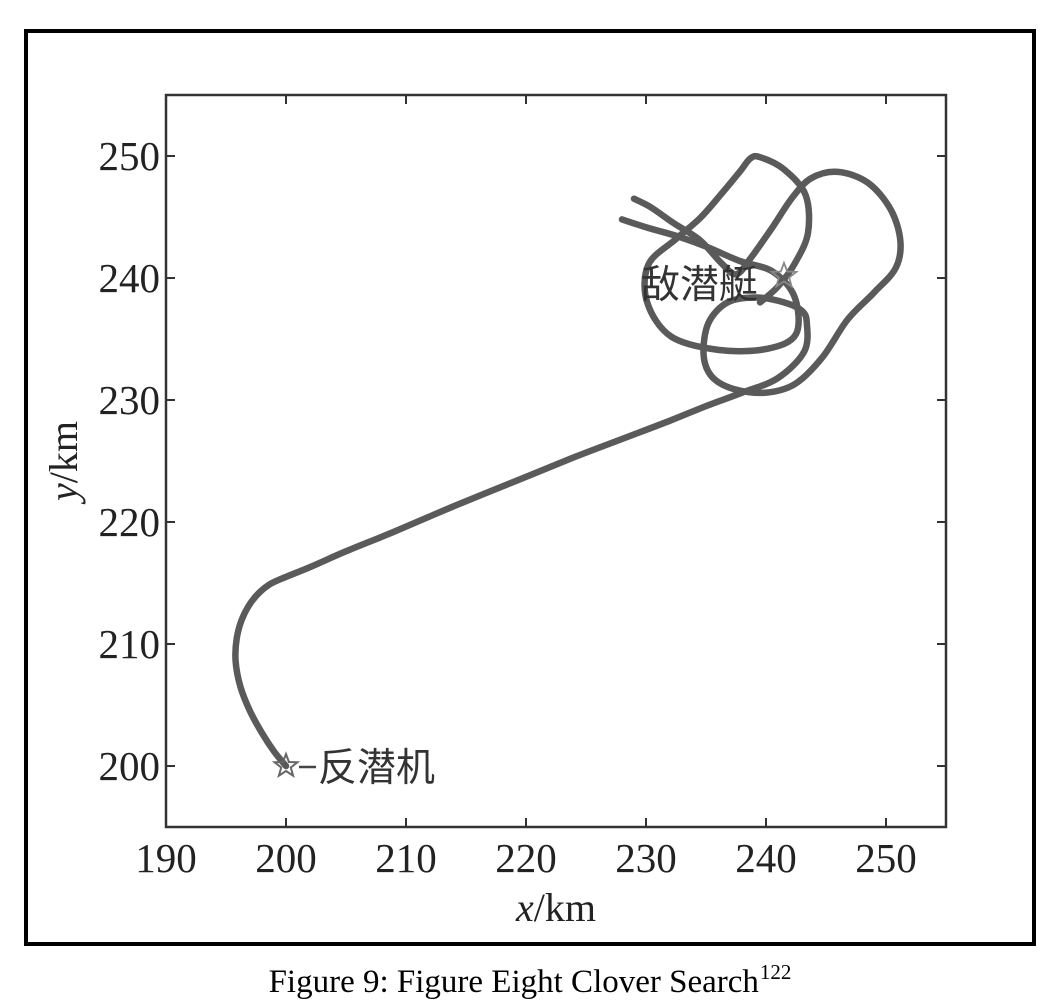 The height and width of the screenshot is (1006, 1060). Describe the element at coordinates (766, 858) in the screenshot. I see `x-tick-label: 240` at that location.